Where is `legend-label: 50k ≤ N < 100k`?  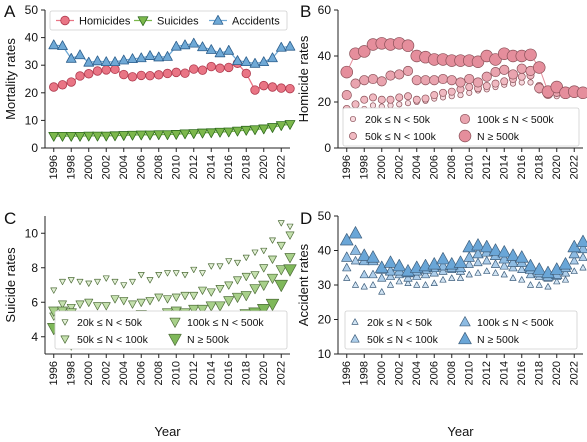 legend-label: 50k ≤ N < 100k is located at coordinates (401, 137).